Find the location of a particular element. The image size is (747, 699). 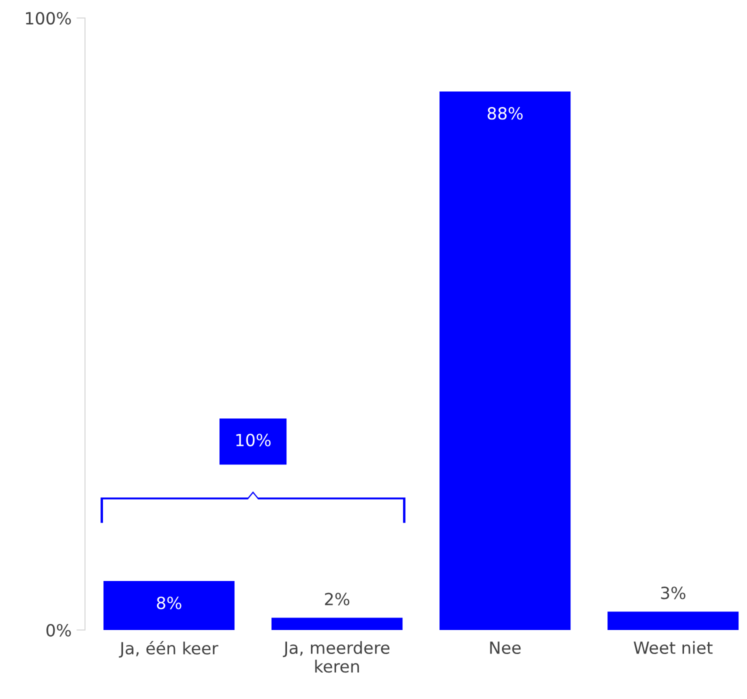

data-label: 88% is located at coordinates (505, 113).